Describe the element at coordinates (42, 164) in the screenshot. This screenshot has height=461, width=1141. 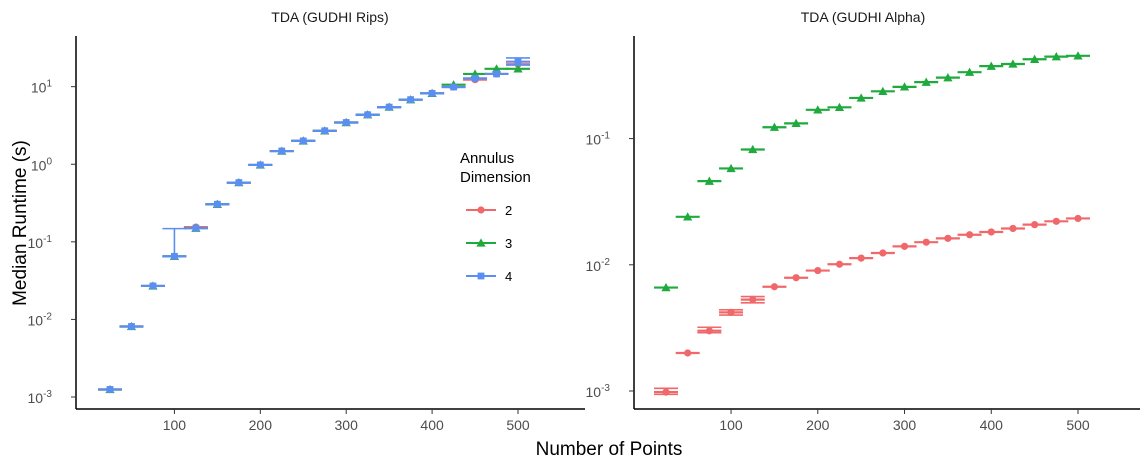
I see `y-tick-label: 10⁰` at that location.